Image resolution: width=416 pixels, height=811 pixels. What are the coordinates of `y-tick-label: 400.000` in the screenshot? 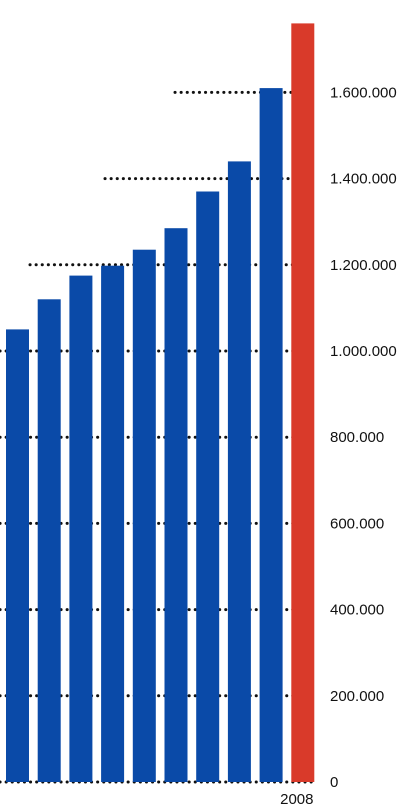 It's located at (357, 610).